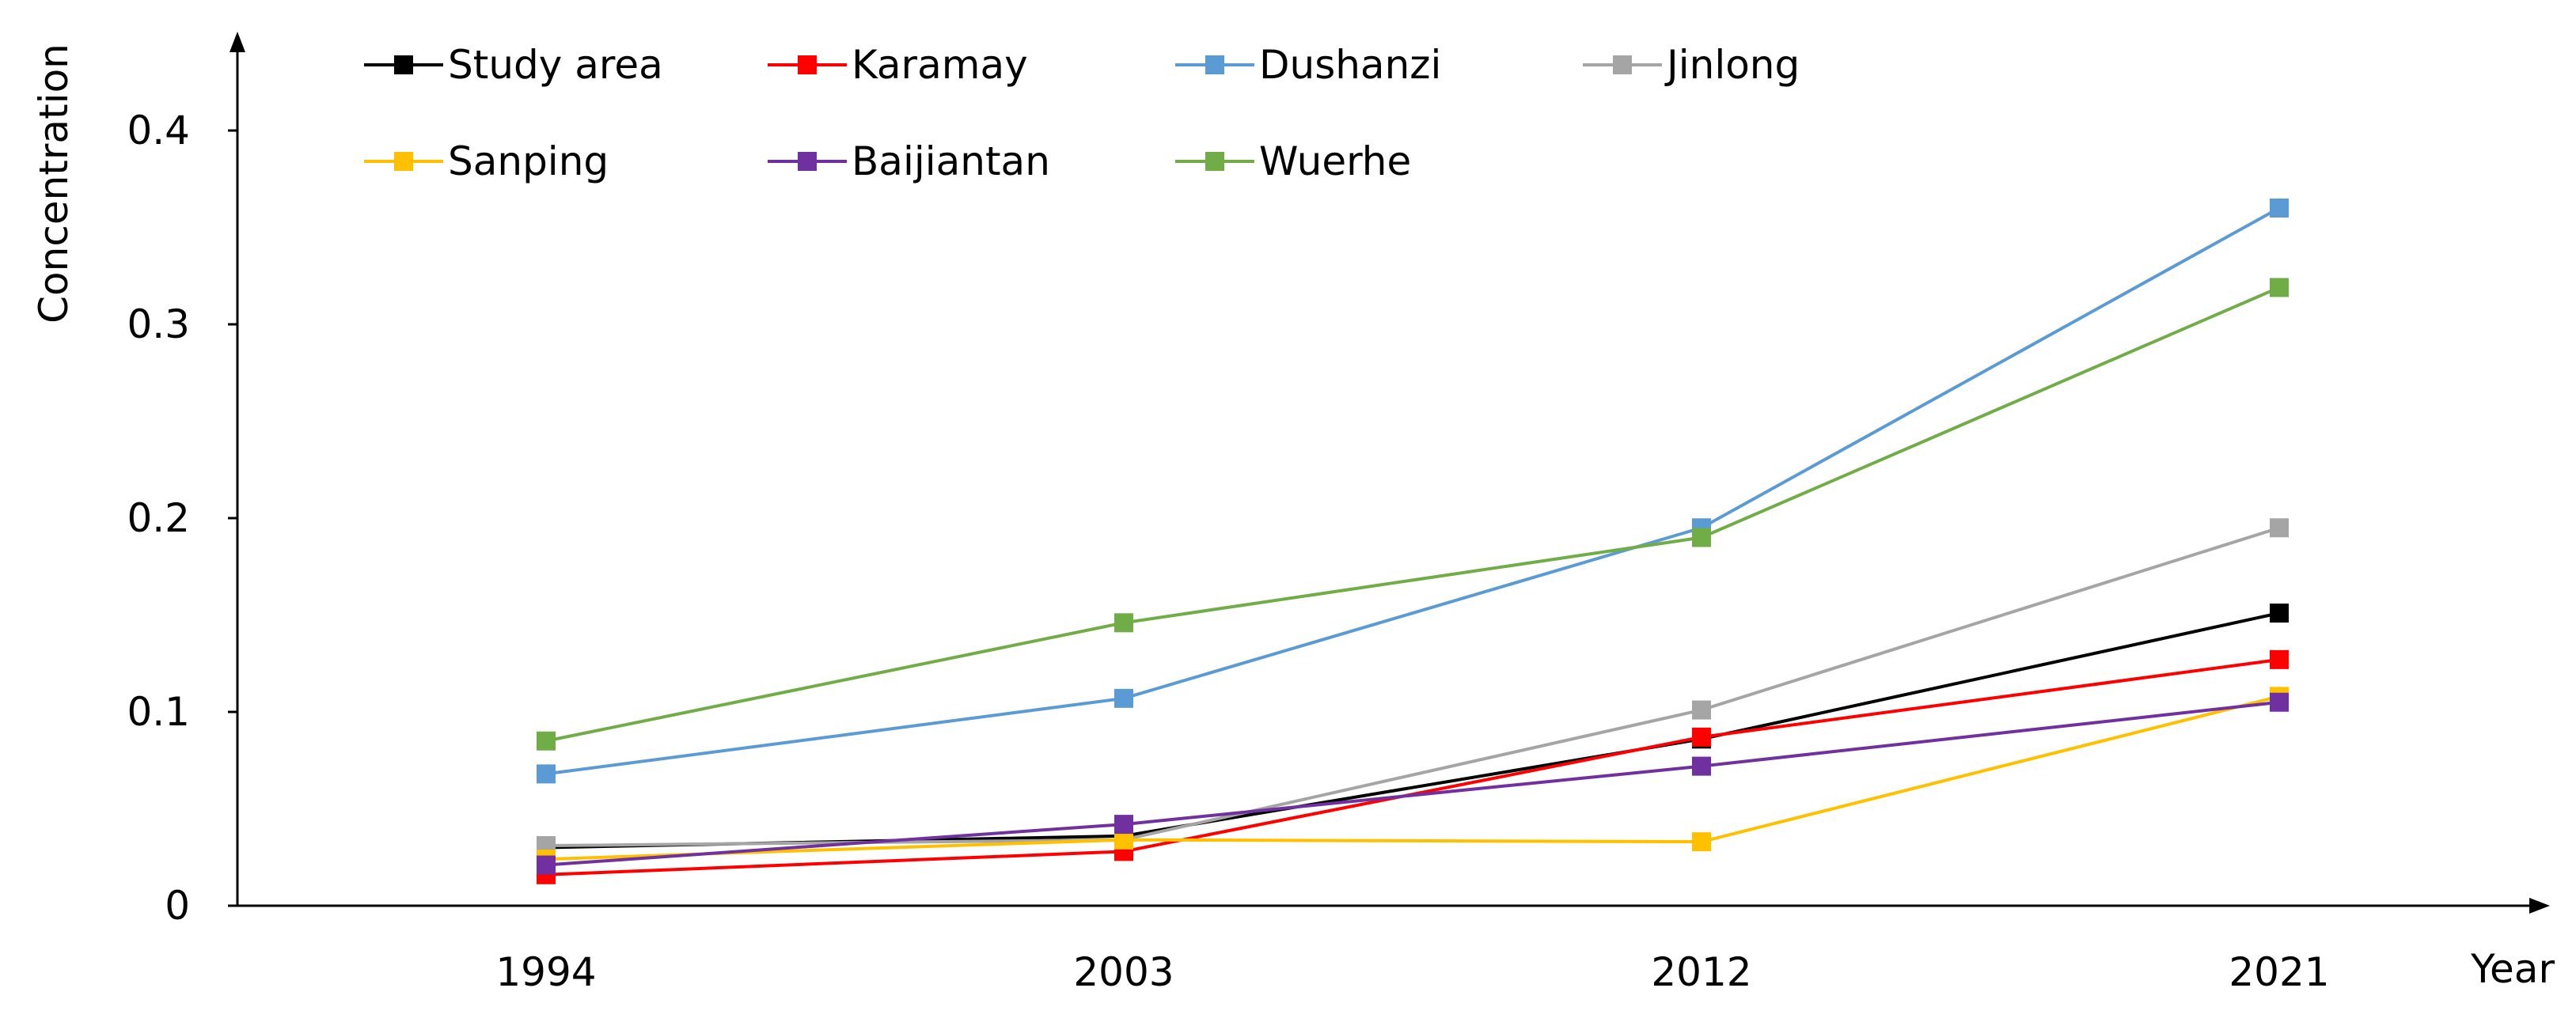 This screenshot has width=2576, height=1022. Describe the element at coordinates (528, 161) in the screenshot. I see `legend-label: Sanping` at that location.